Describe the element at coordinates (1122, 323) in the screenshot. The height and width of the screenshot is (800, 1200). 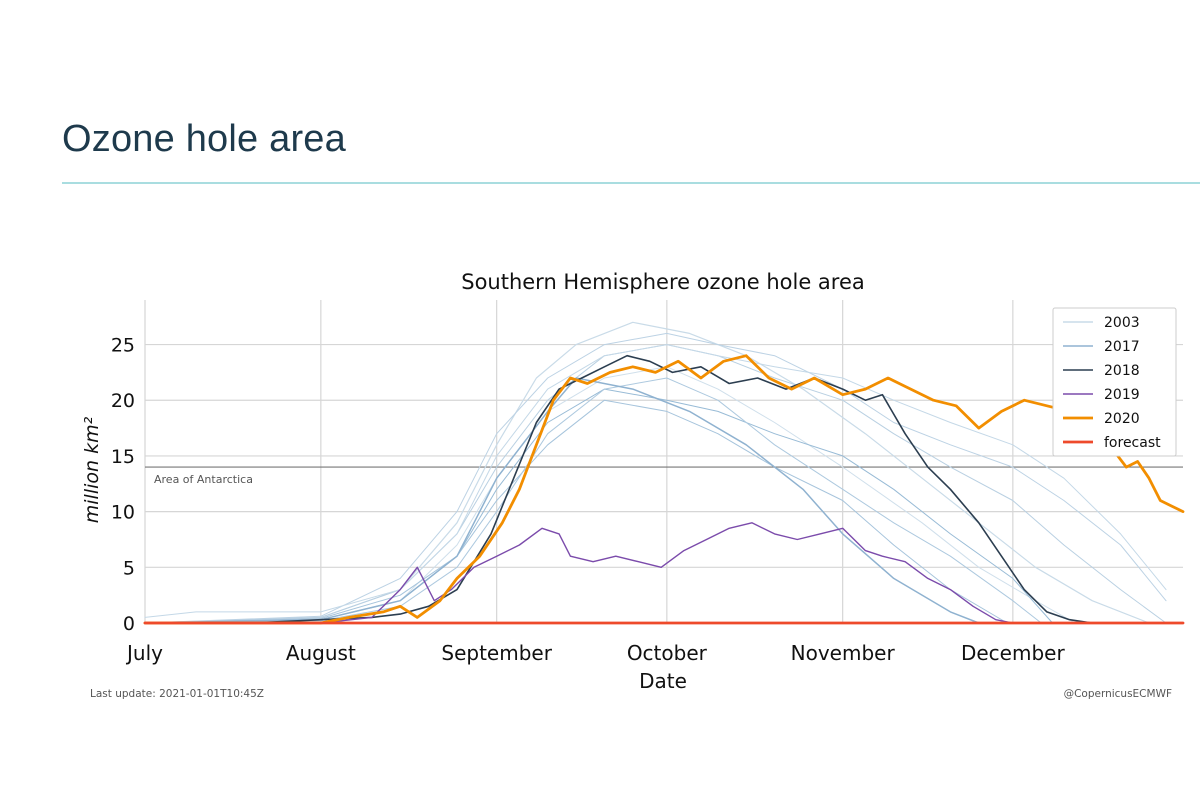
I see `legend-label: 2003` at that location.